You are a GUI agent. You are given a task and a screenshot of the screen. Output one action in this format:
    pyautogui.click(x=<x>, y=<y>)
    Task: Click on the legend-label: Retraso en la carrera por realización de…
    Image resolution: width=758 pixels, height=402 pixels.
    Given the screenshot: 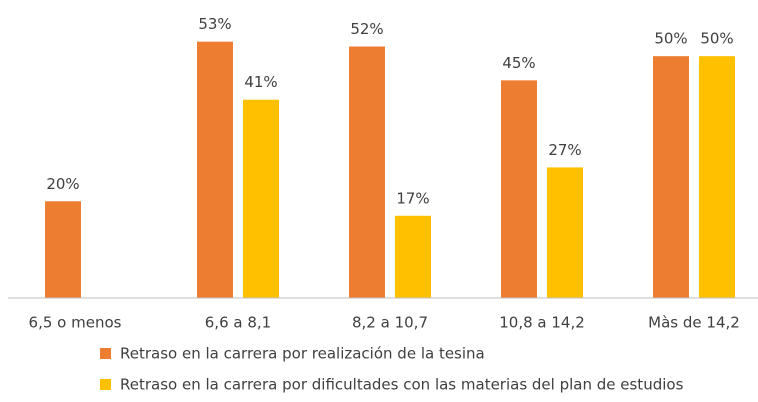 What is the action you would take?
    pyautogui.click(x=302, y=354)
    